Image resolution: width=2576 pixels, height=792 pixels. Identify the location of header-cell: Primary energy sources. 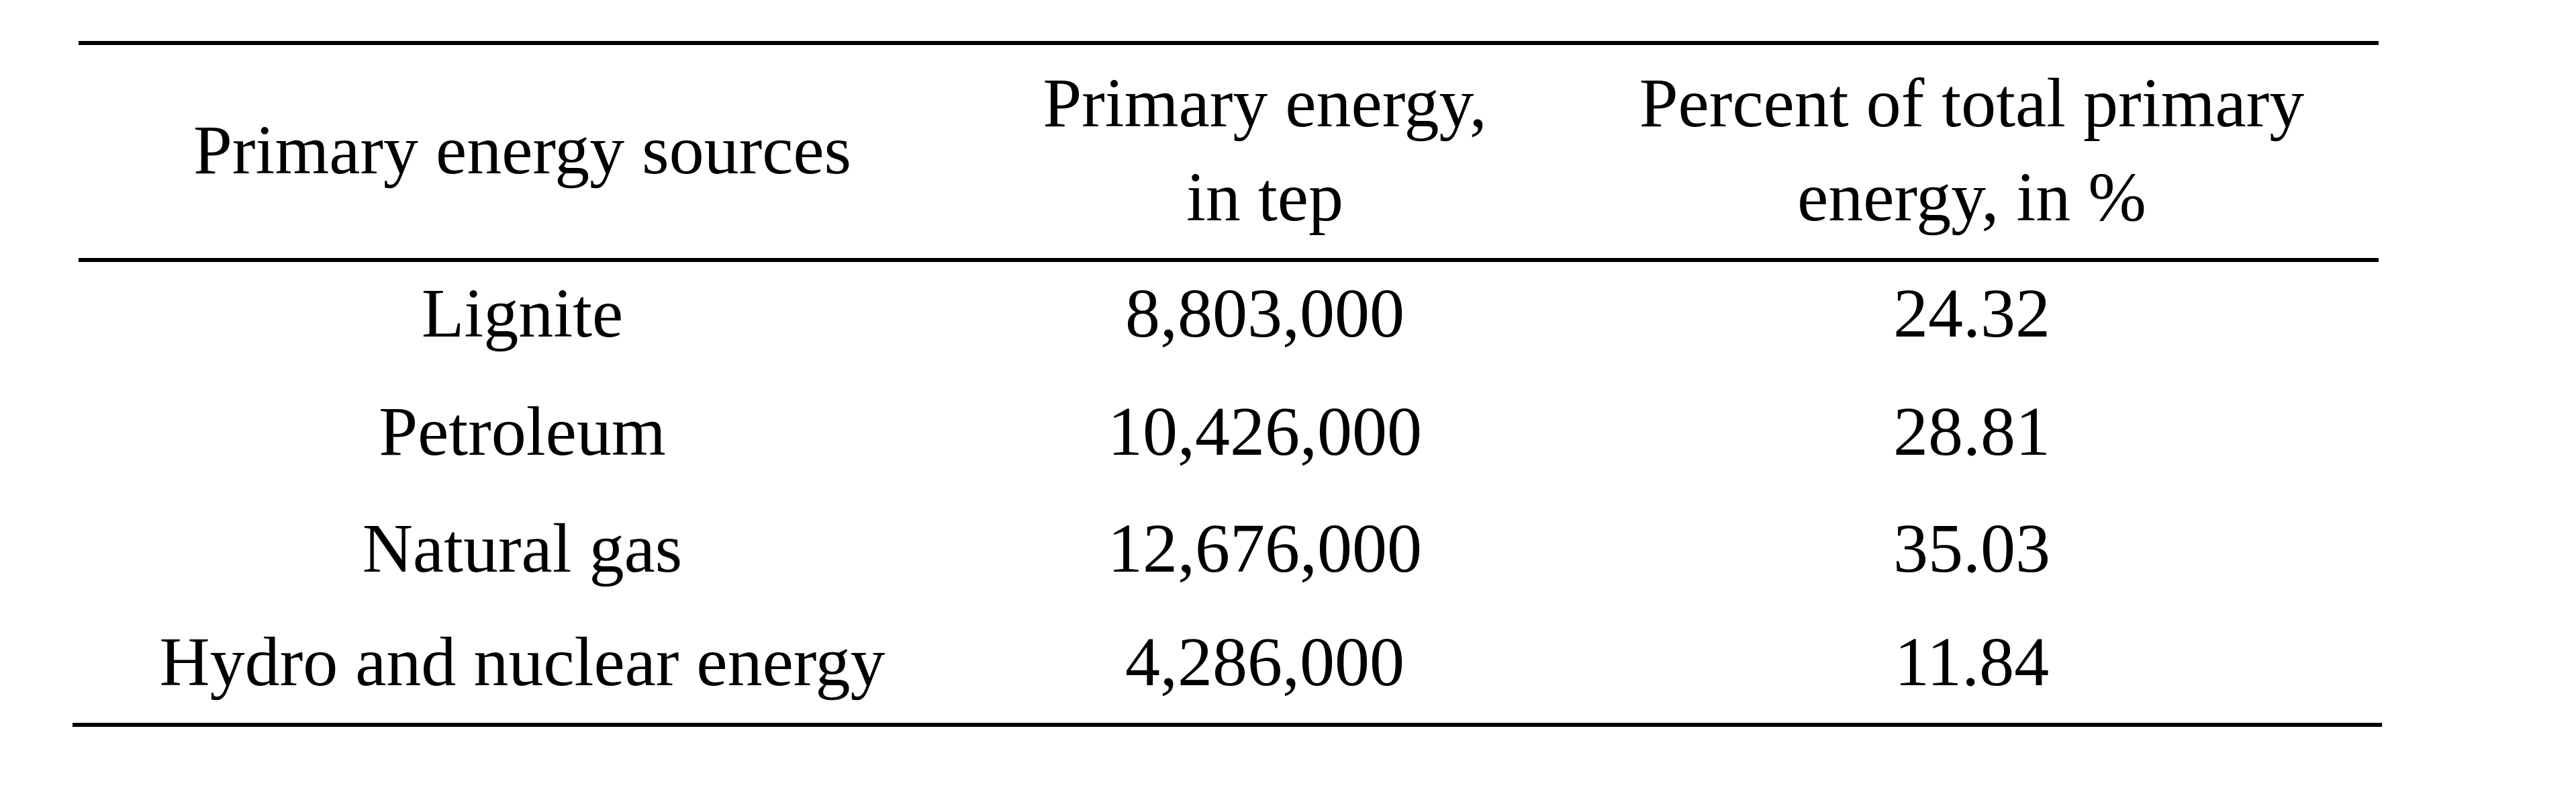
(522, 150).